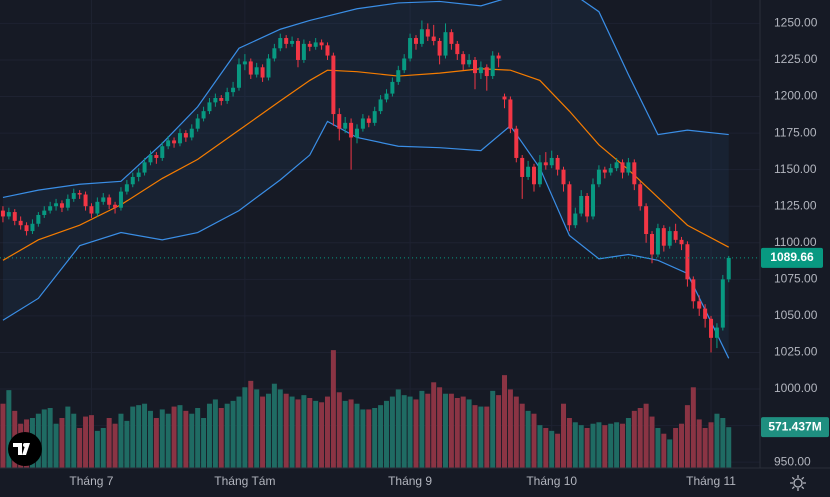  I want to click on y-tick-label: 1250.00, so click(796, 23).